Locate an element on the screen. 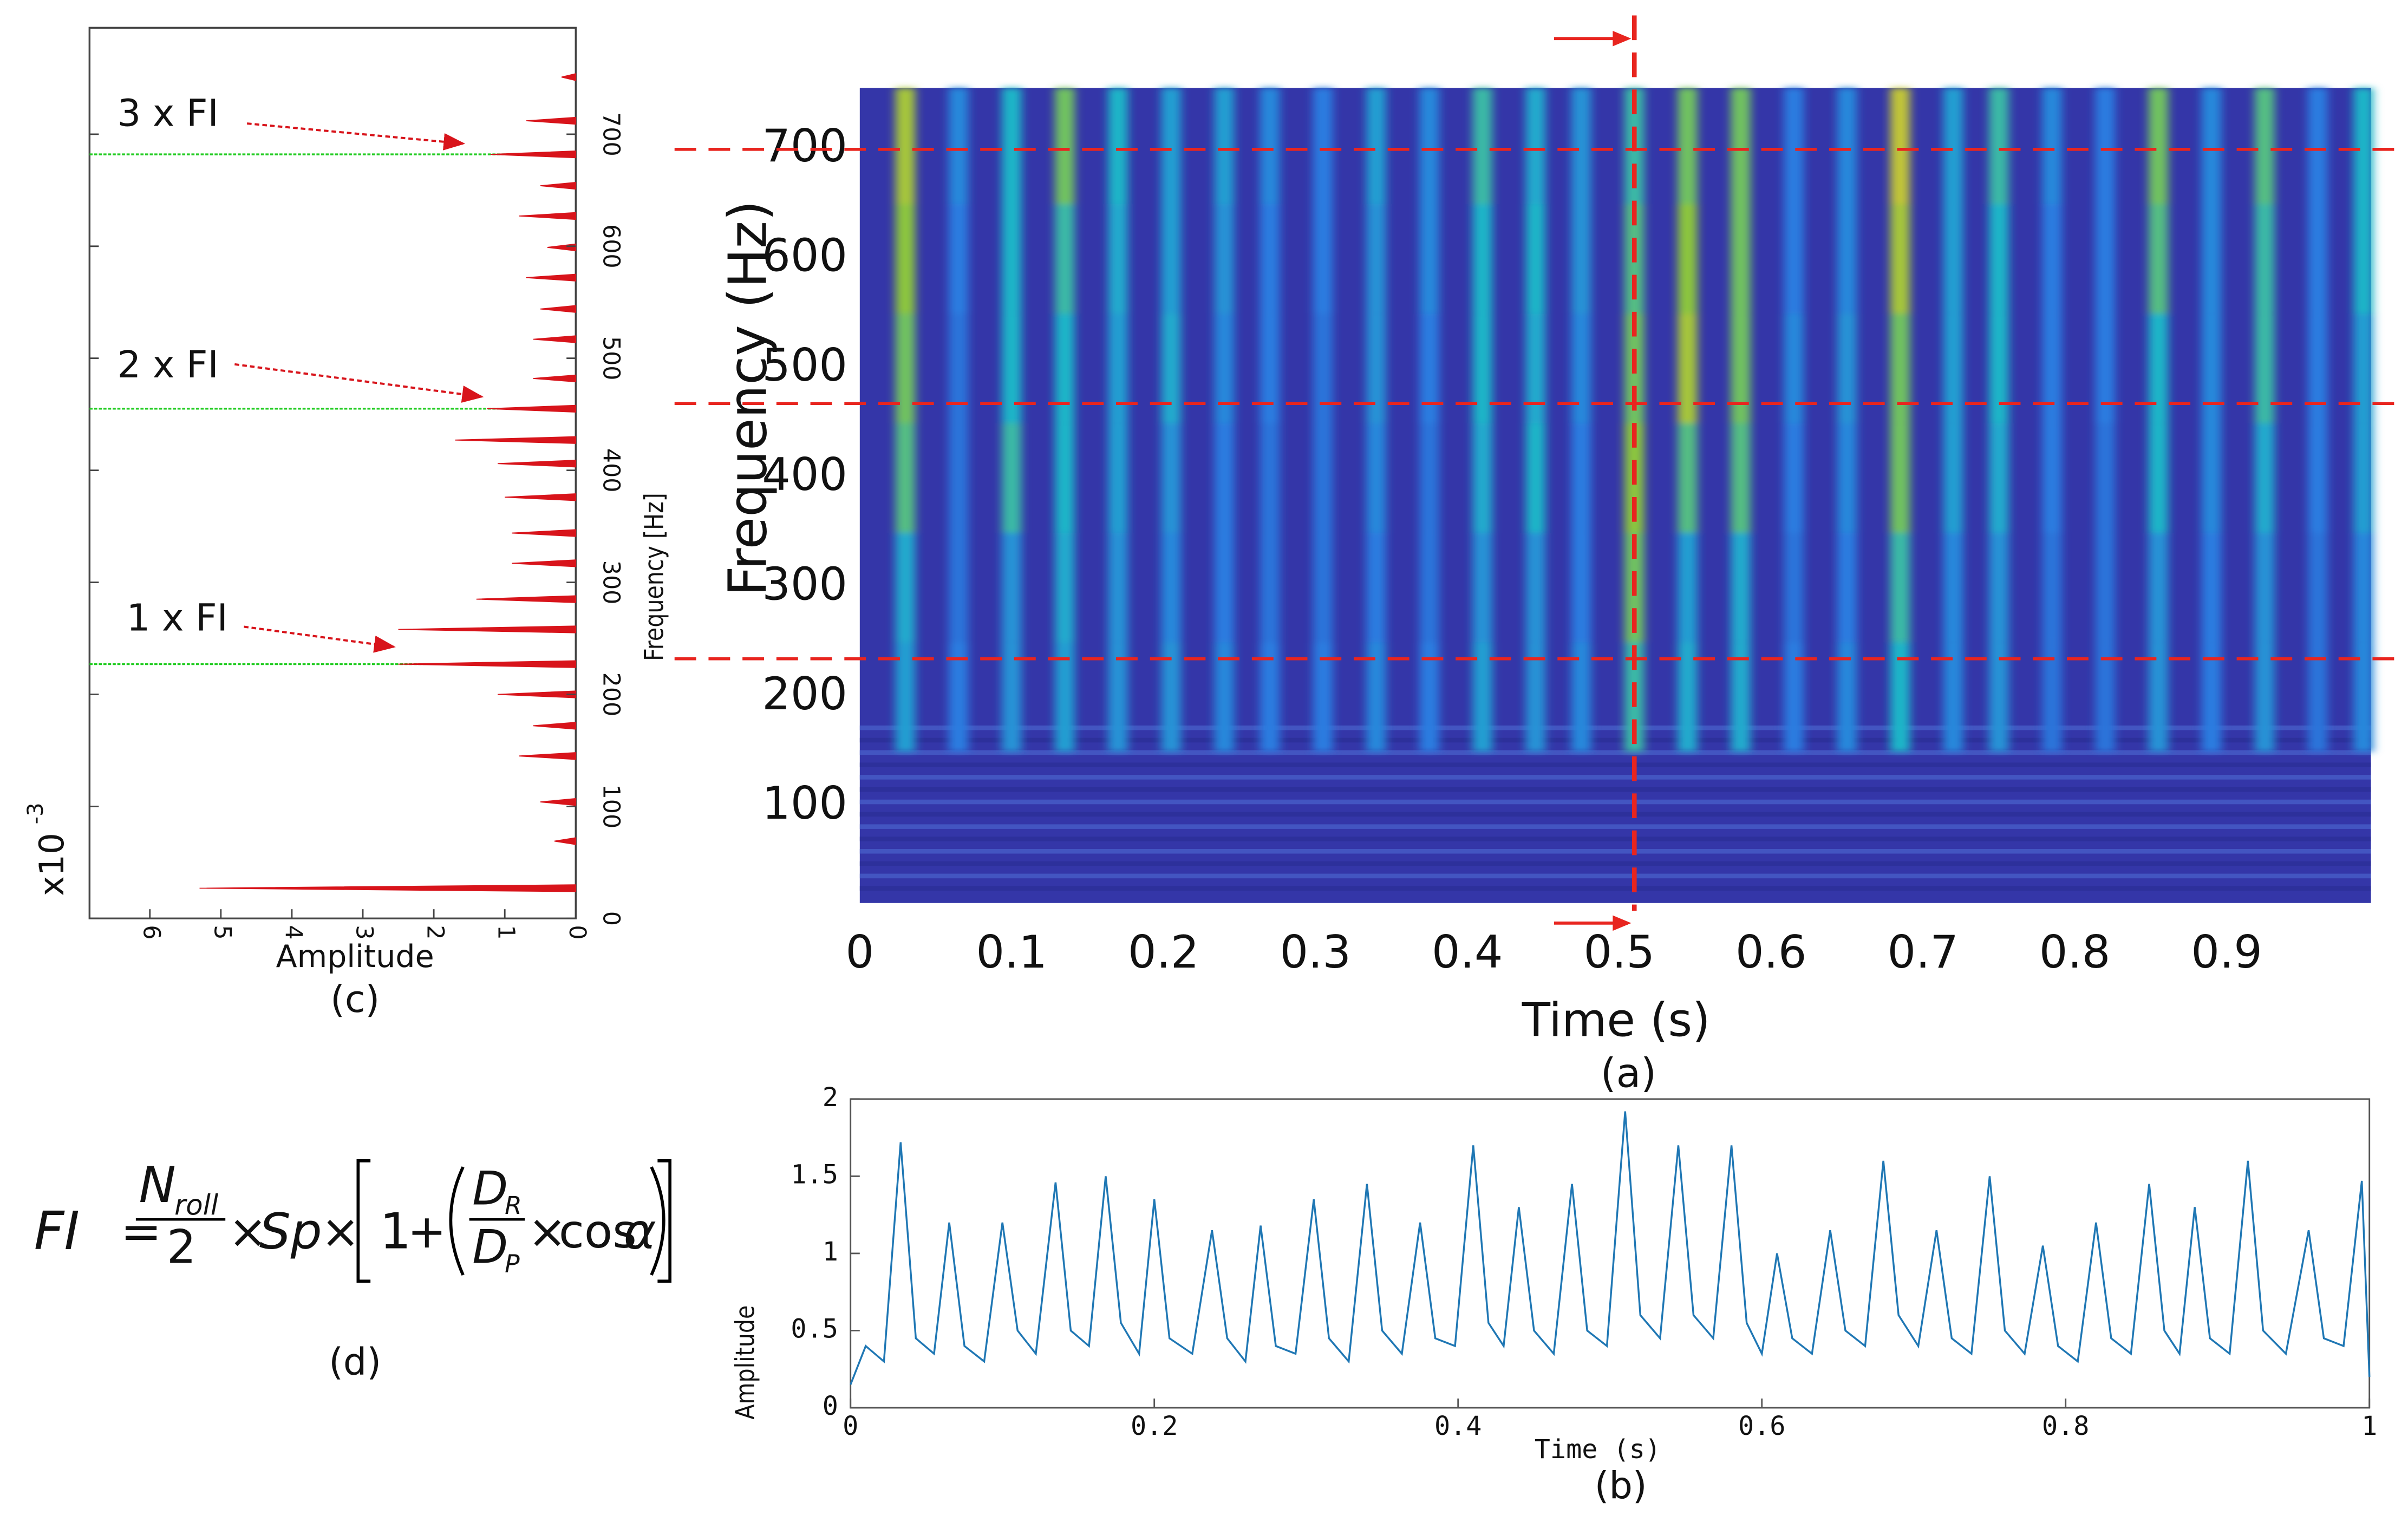  panel-label: (d) is located at coordinates (355, 1362).